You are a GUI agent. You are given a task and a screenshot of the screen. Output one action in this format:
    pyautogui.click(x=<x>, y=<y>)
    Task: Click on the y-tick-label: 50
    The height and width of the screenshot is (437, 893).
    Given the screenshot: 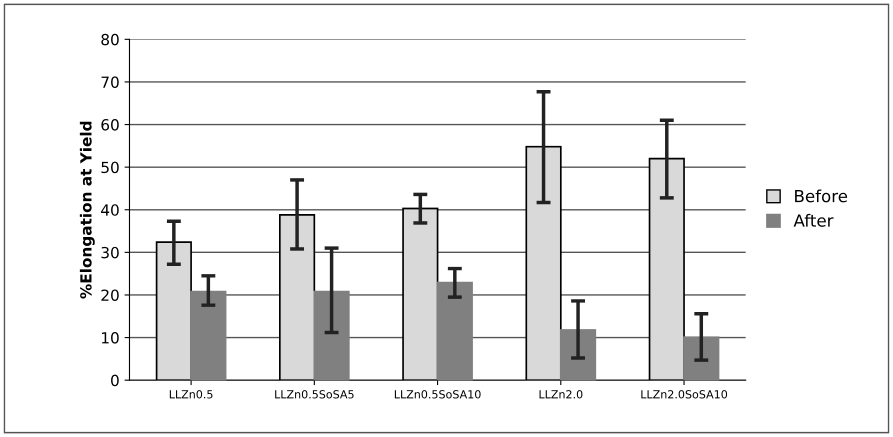 What is the action you would take?
    pyautogui.click(x=110, y=168)
    